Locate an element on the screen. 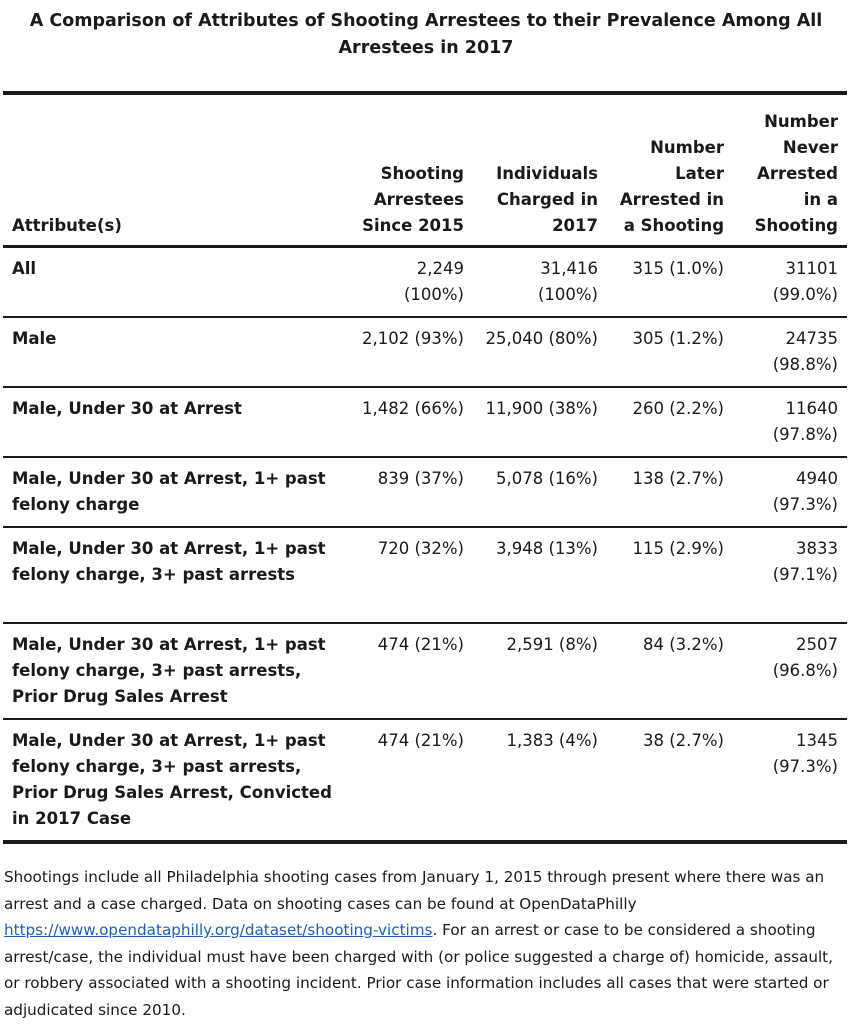  cell-shooting-arrestees: 2,102 (93%) is located at coordinates (412, 338).